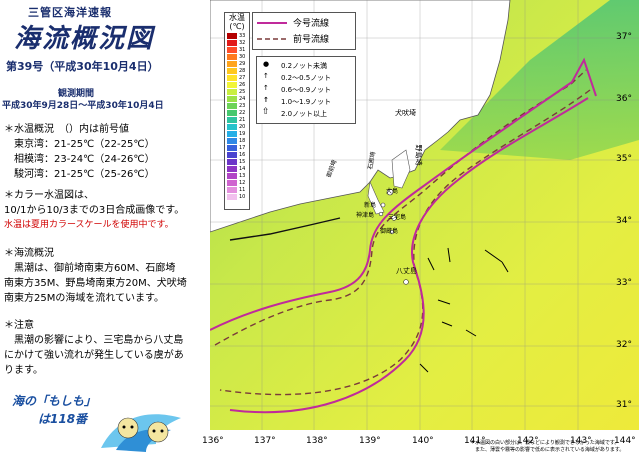 This screenshot has height=468, width=639. What do you see at coordinates (49, 195) in the screenshot?
I see `color-note-heading: ＊カラー水温図は、` at bounding box center [49, 195].